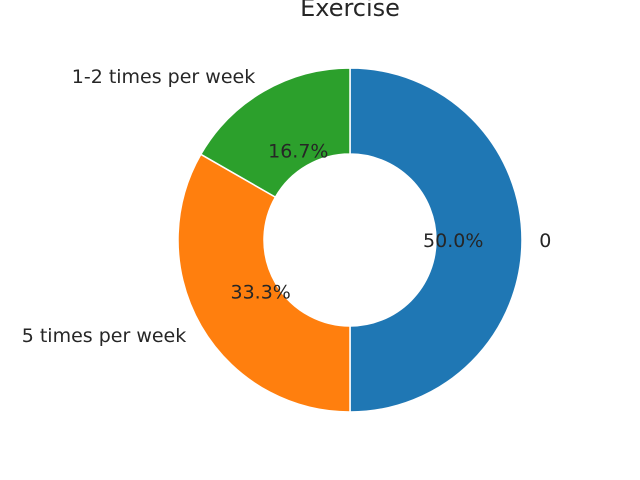  Describe the element at coordinates (261, 293) in the screenshot. I see `slice-percent-label: 33.3%` at that location.